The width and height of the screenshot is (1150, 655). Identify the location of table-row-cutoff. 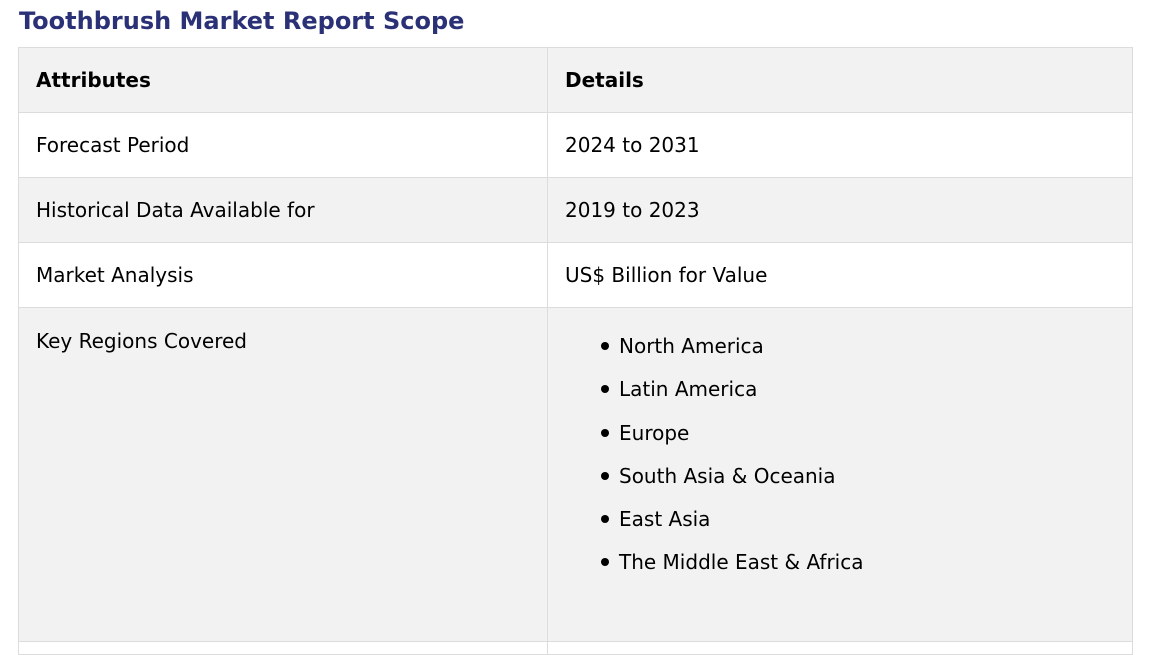
(575, 648).